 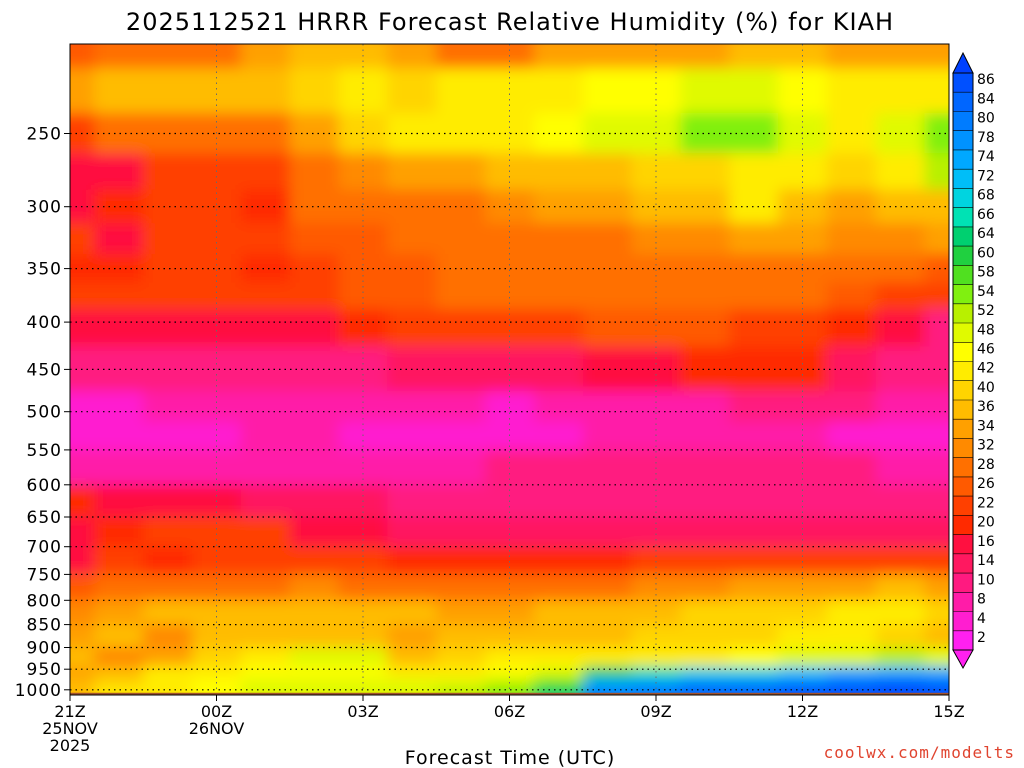 What do you see at coordinates (986, 138) in the screenshot?
I see `colorbar-label: 78` at bounding box center [986, 138].